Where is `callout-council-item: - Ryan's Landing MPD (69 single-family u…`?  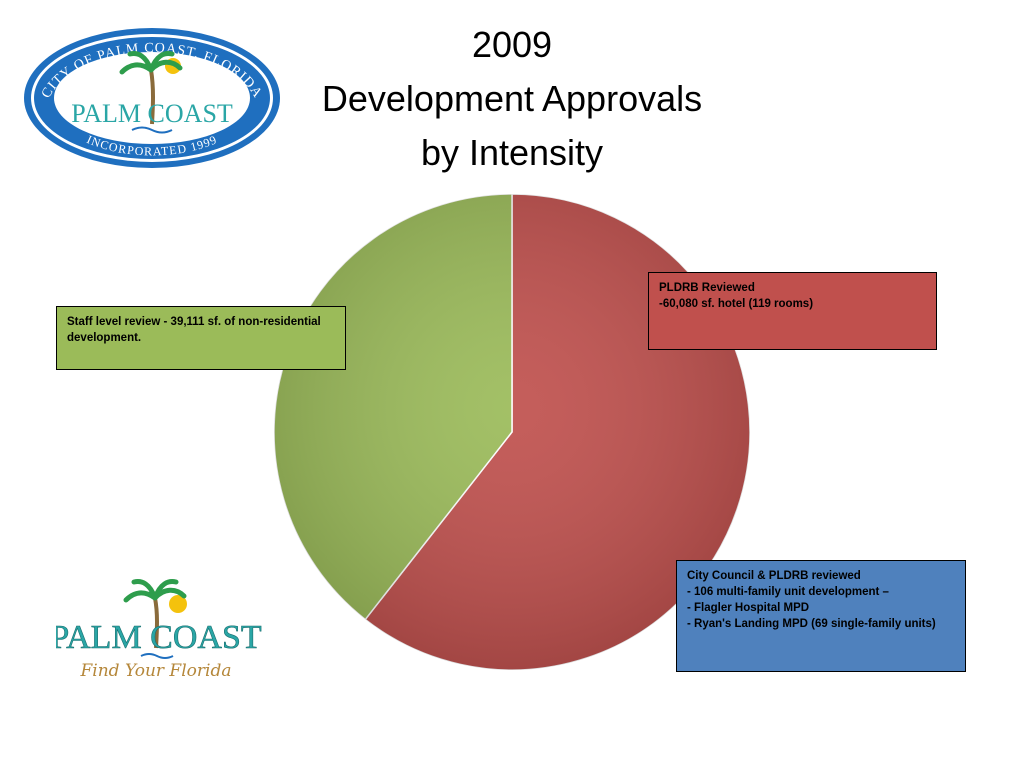 callout-council-item: - Ryan's Landing MPD (69 single-family u… is located at coordinates (811, 624).